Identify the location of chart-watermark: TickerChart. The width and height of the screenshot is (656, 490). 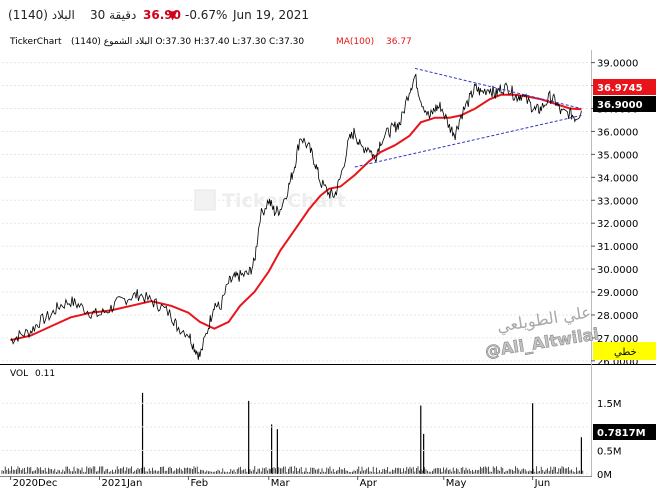
(270, 200).